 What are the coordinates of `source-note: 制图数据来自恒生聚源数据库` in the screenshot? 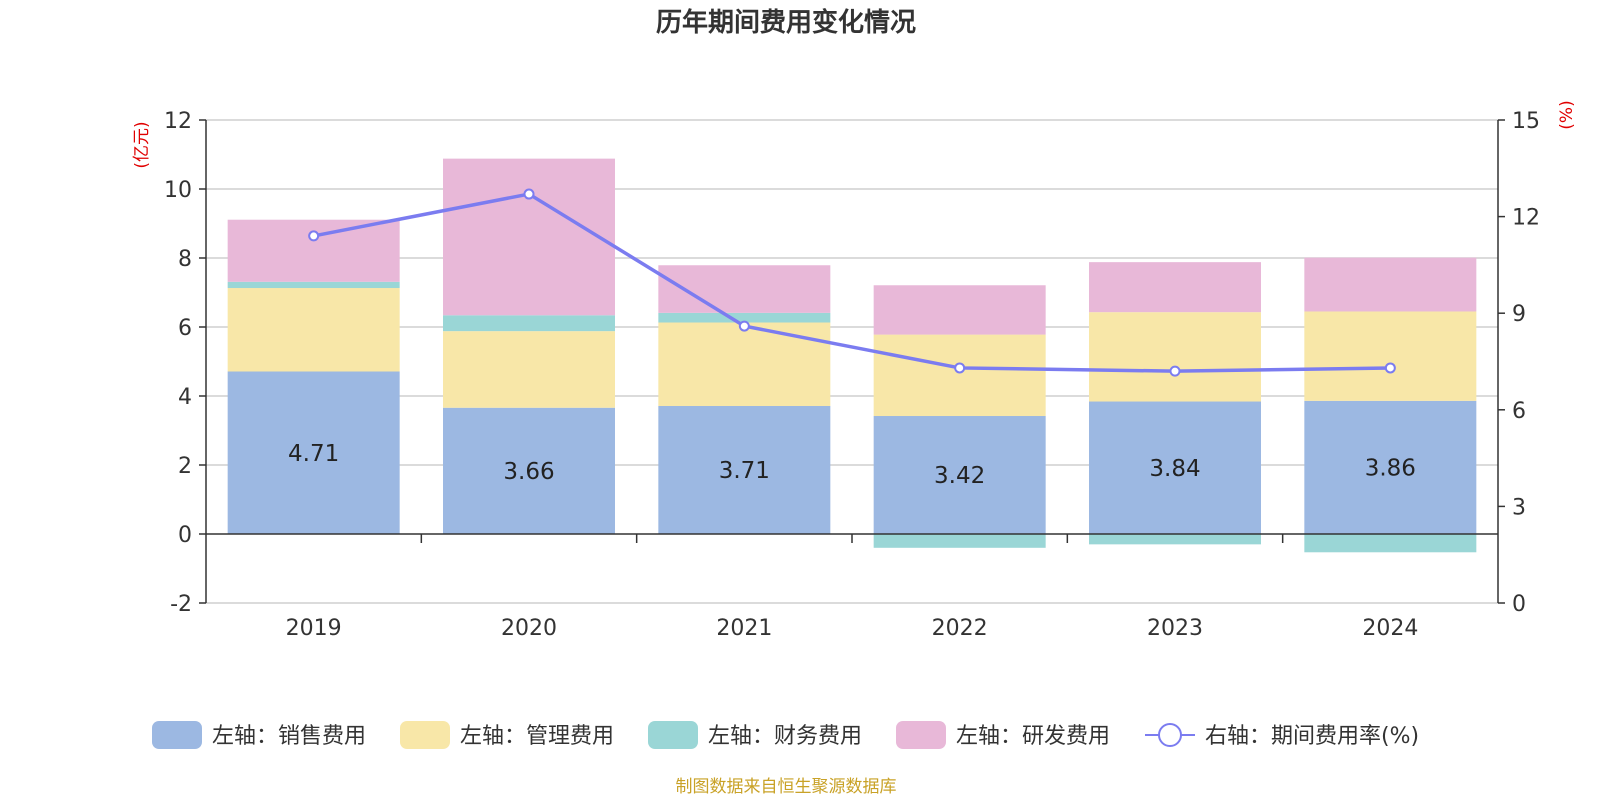 It's located at (786, 787).